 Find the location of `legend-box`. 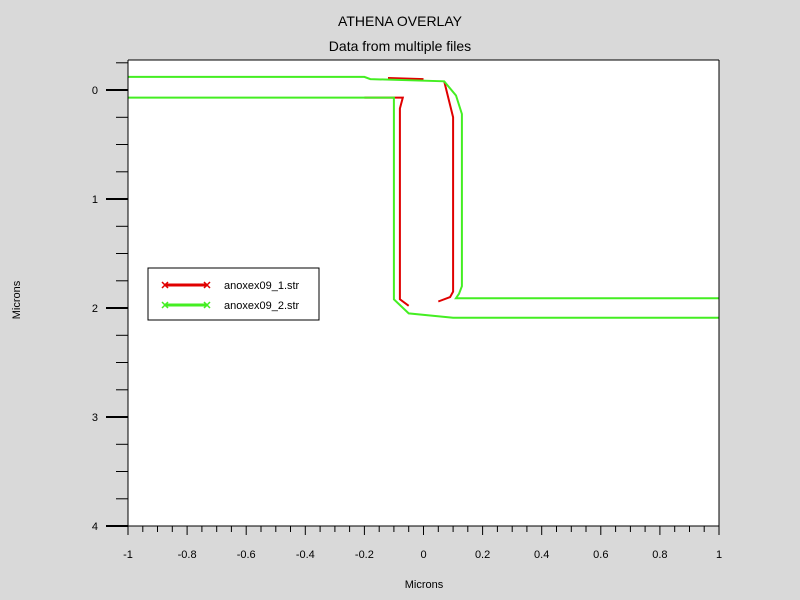

legend-box is located at coordinates (233, 294).